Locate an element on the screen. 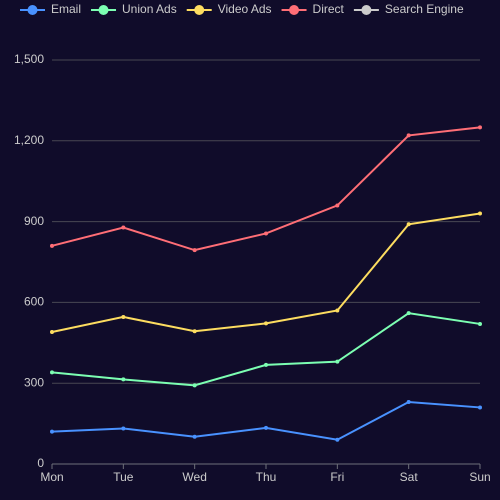 This screenshot has height=500, width=500. legend-label: Union Ads is located at coordinates (149, 9).